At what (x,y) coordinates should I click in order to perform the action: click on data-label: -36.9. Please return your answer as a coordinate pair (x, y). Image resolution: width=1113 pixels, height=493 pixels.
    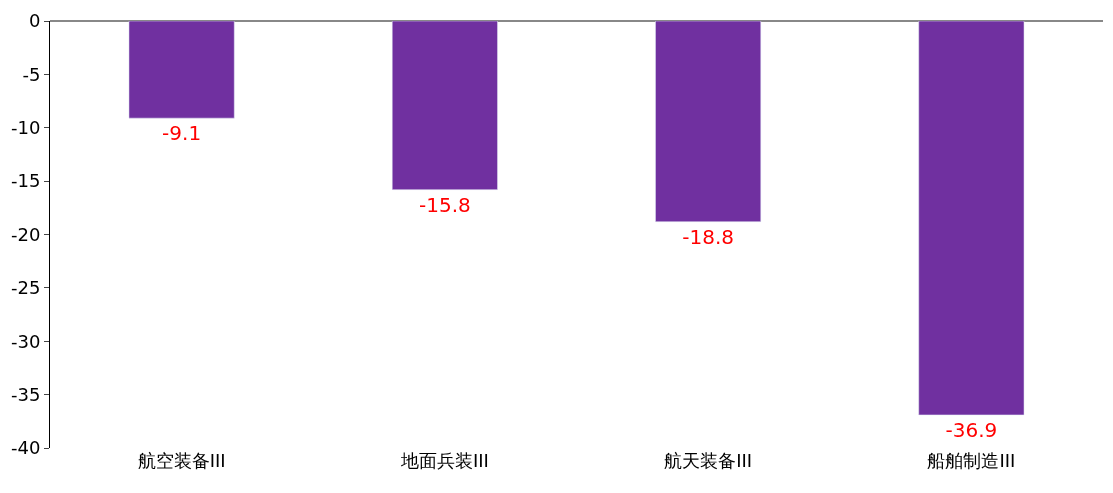
    Looking at the image, I should click on (971, 429).